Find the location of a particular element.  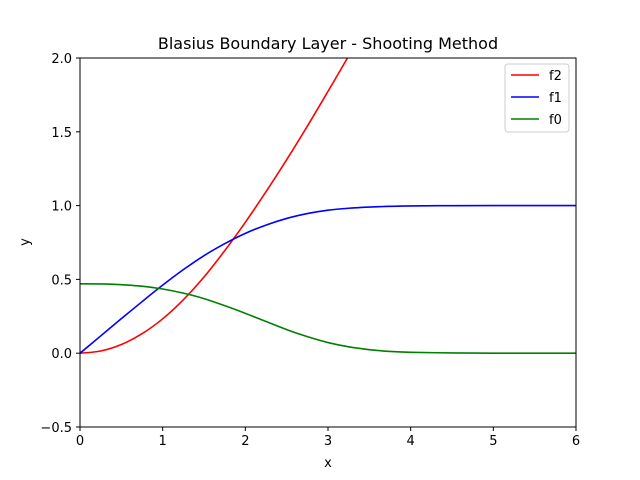

y-tick-label: 1.0 is located at coordinates (61, 207).